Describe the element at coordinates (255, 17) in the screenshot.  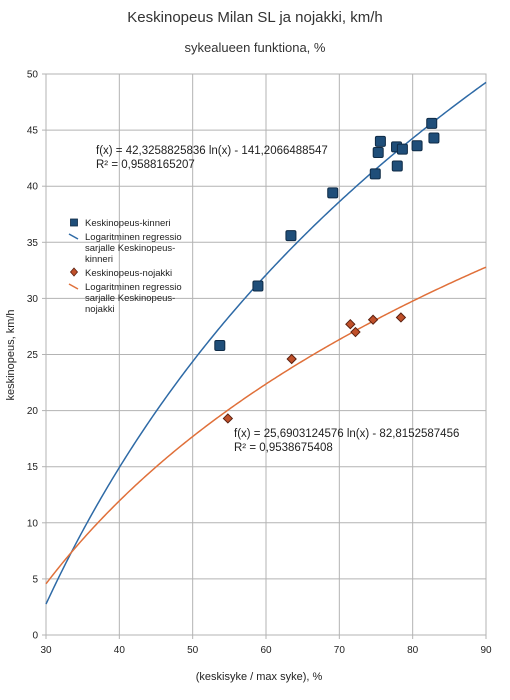
I see `chart-title: Keskinopeus Milan SL ja nojakki, km/h` at that location.